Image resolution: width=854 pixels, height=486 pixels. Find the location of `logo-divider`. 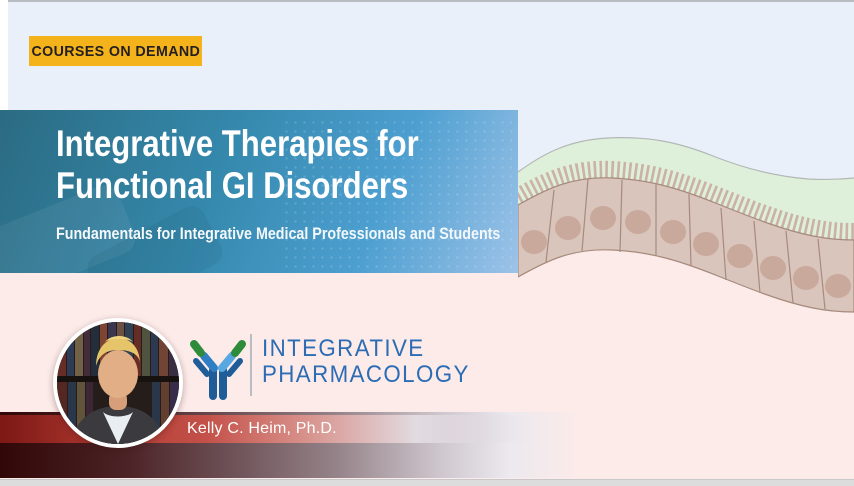

logo-divider is located at coordinates (251, 365).